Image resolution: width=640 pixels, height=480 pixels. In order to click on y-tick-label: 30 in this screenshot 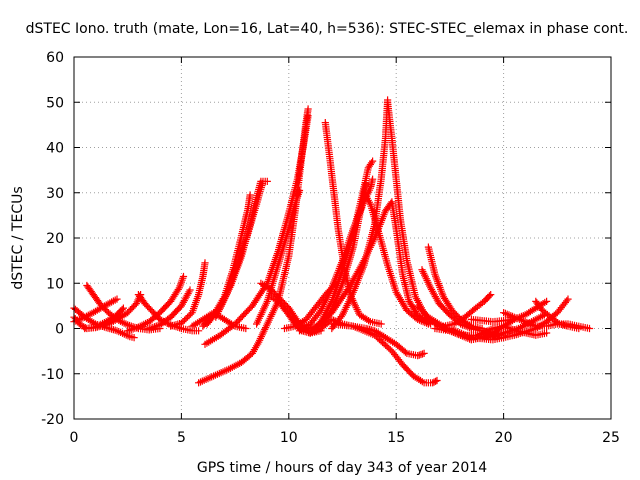, I will do `click(55, 194)`.